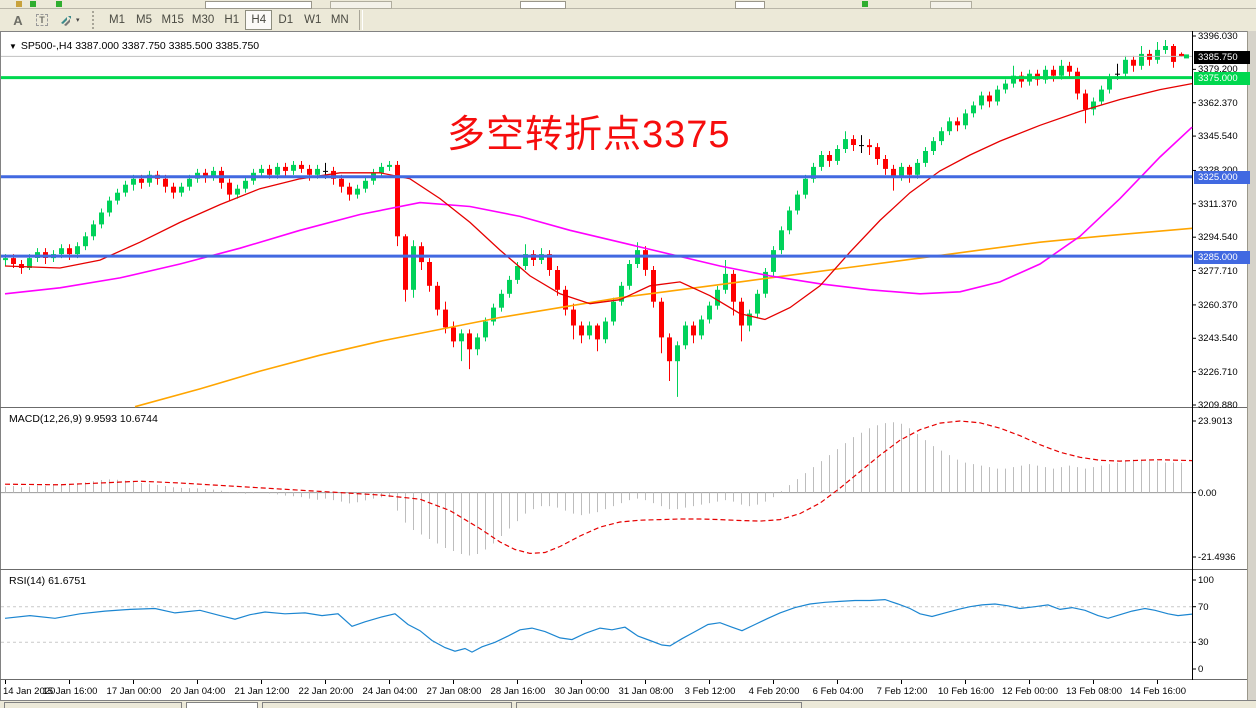  I want to click on arrow-styles-dropdown-button: ▾, so click(69, 20).